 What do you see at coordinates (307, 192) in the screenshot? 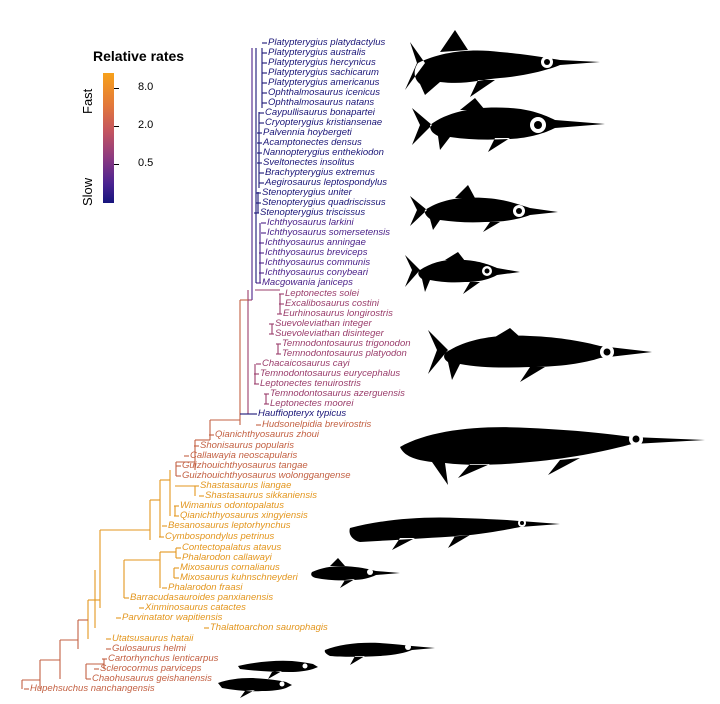
I see `taxon-label: Stenopterygius uniter` at bounding box center [307, 192].